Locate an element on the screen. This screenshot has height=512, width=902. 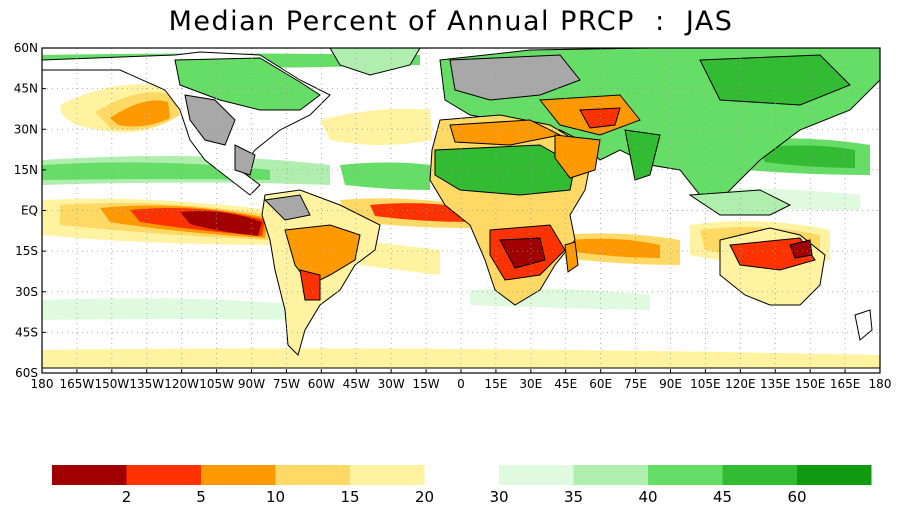
lon-tick-label: 75W is located at coordinates (286, 384).